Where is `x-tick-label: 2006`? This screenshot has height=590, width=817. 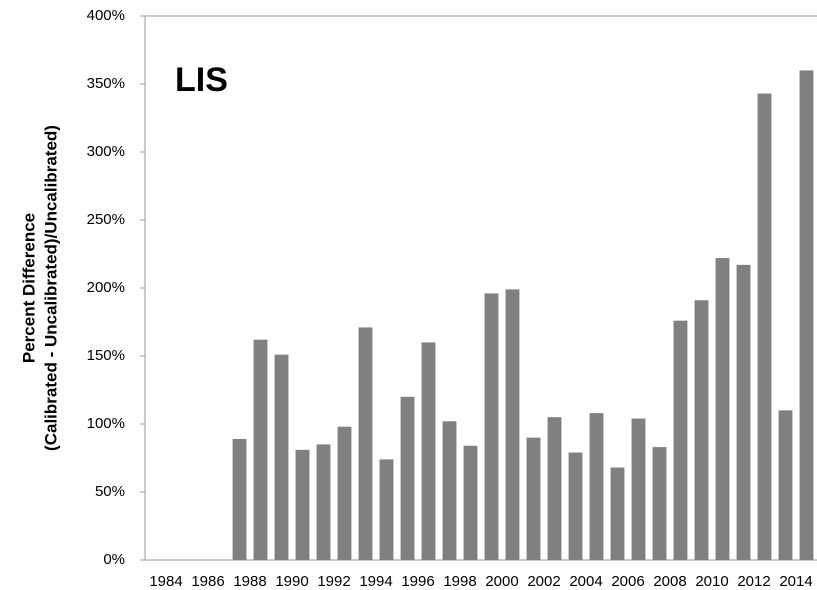
x-tick-label: 2006 is located at coordinates (627, 581).